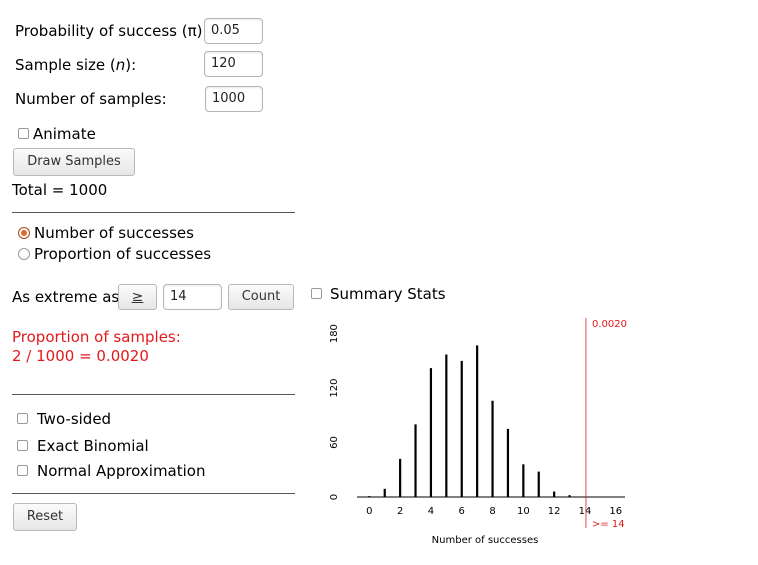 This screenshot has height=565, width=758. Describe the element at coordinates (316, 293) in the screenshot. I see `summary-stats-checkbox` at that location.